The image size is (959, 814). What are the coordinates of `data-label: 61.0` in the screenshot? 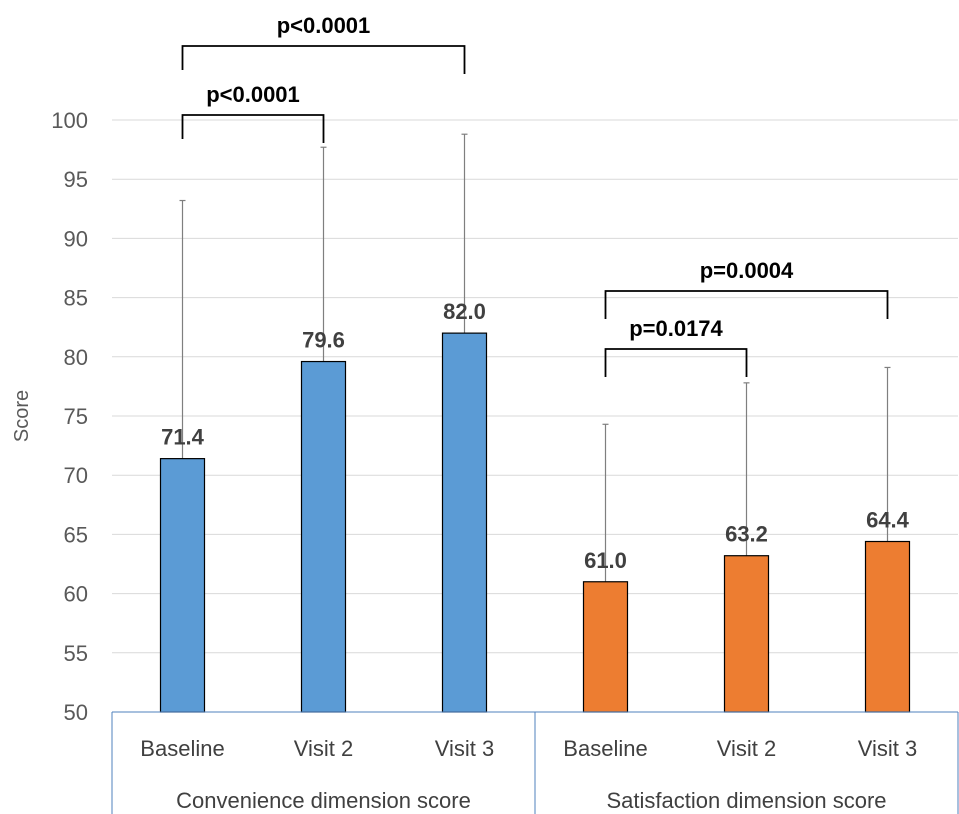 It's located at (605, 560).